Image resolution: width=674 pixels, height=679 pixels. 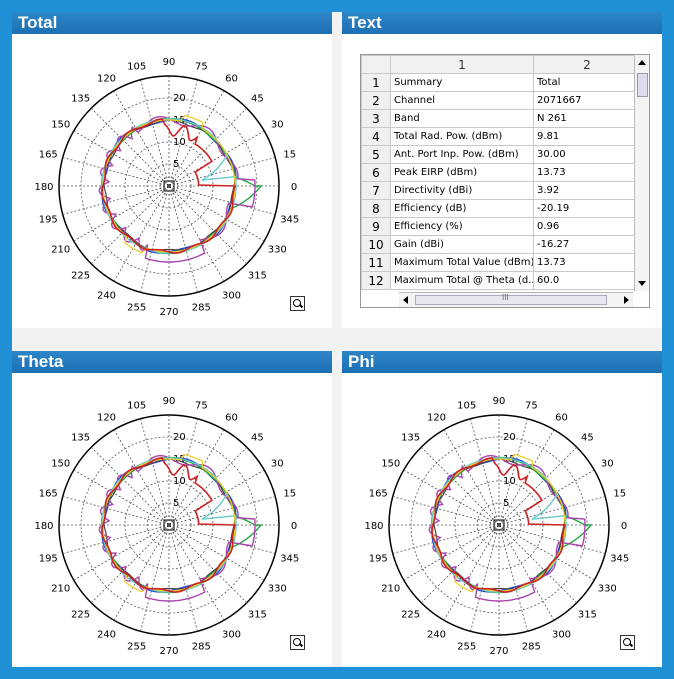 I want to click on row-number: 9, so click(x=376, y=226).